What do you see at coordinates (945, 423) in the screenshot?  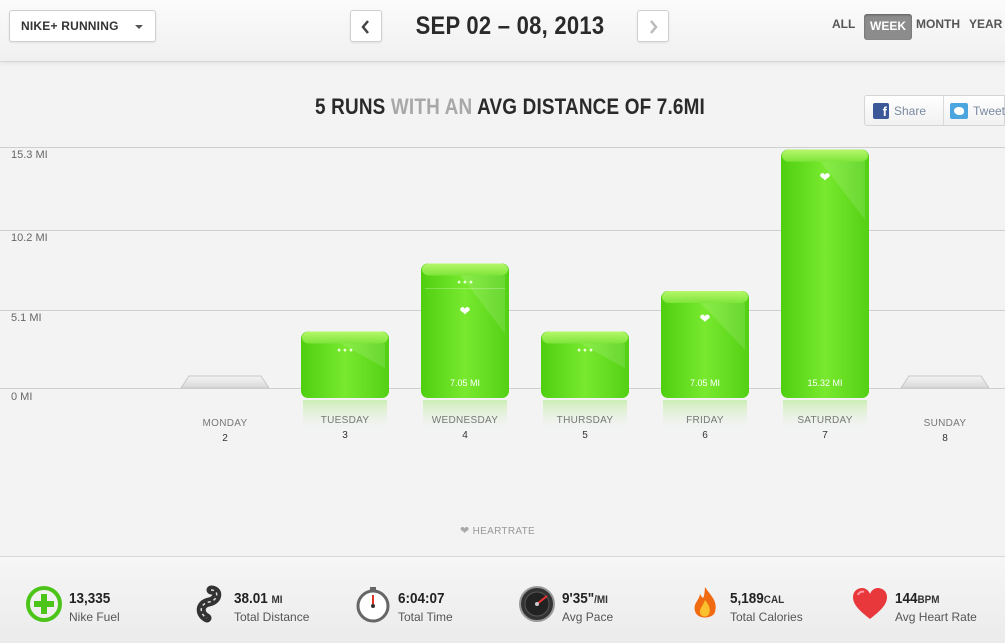 I see `x-axis-day-label: SUNDAY` at bounding box center [945, 423].